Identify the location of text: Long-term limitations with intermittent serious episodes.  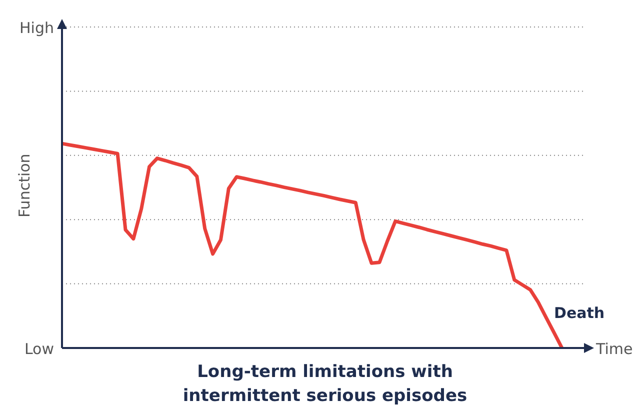
(325, 384).